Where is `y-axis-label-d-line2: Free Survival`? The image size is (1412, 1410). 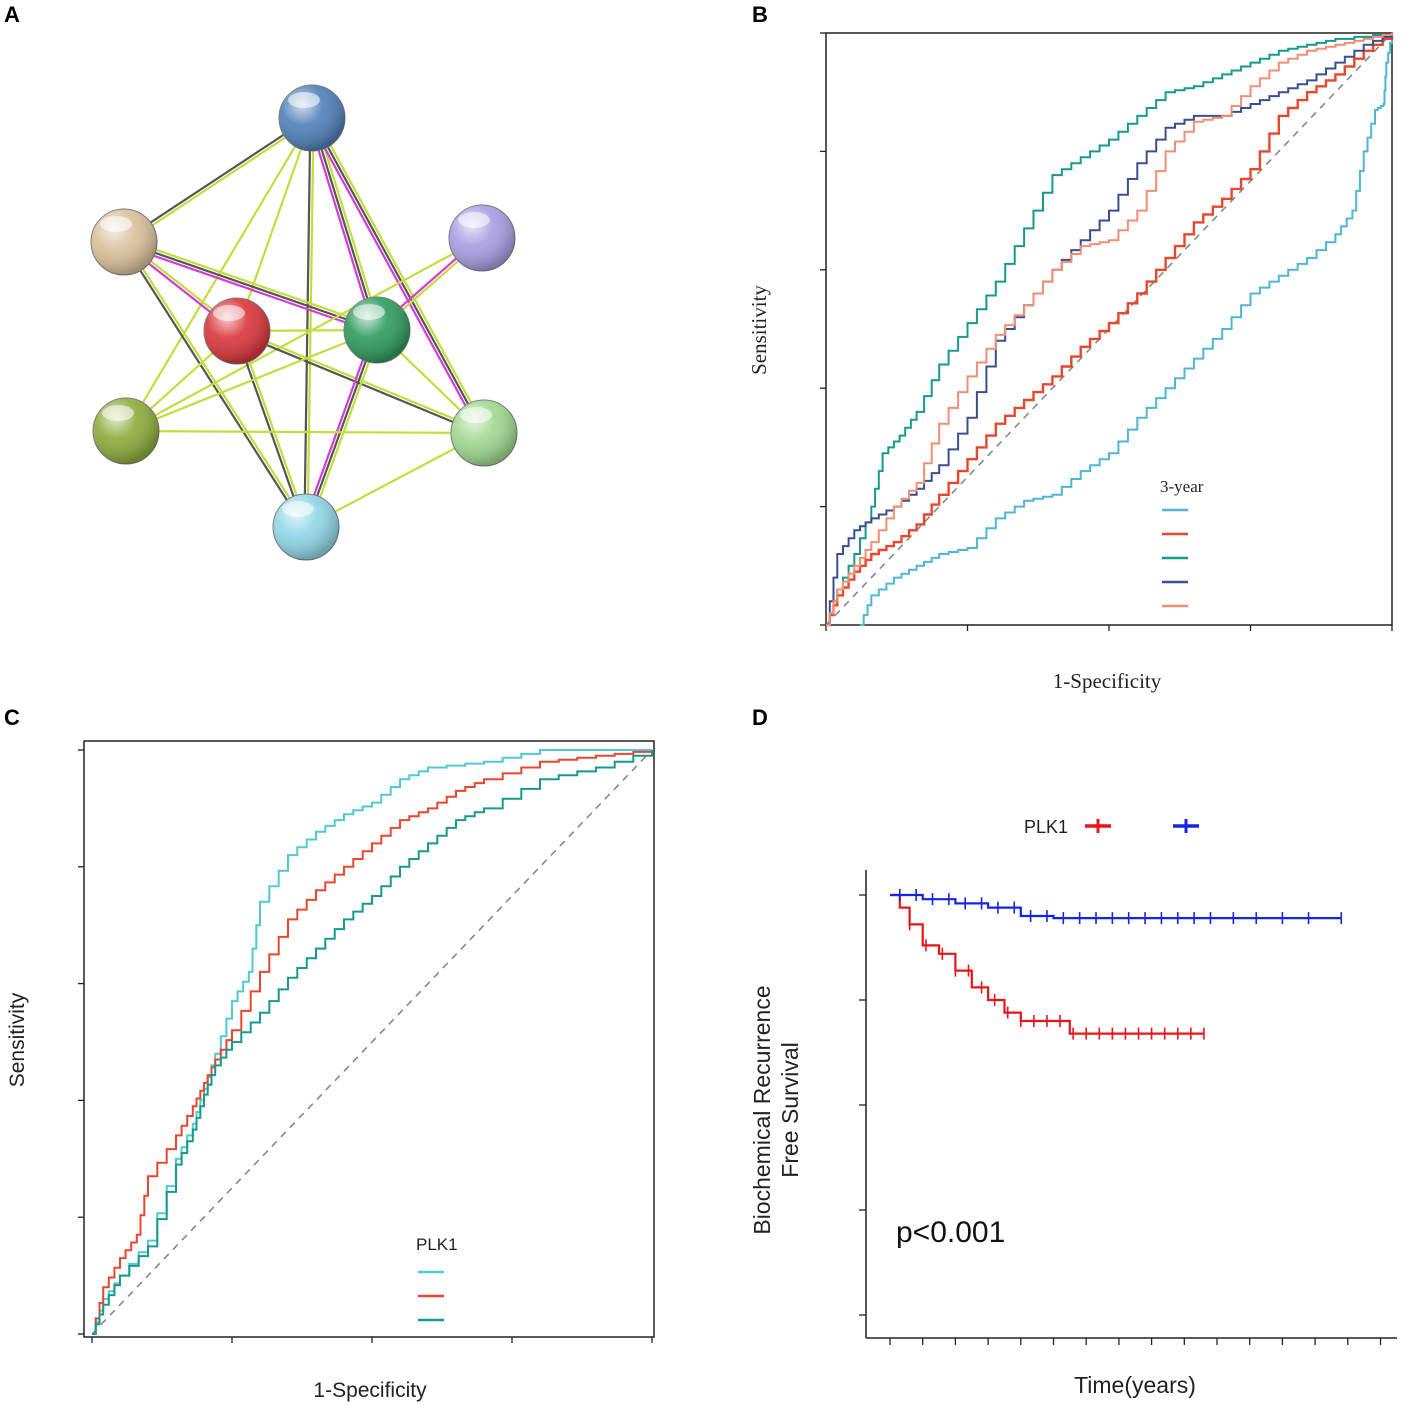 y-axis-label-d-line2: Free Survival is located at coordinates (790, 1109).